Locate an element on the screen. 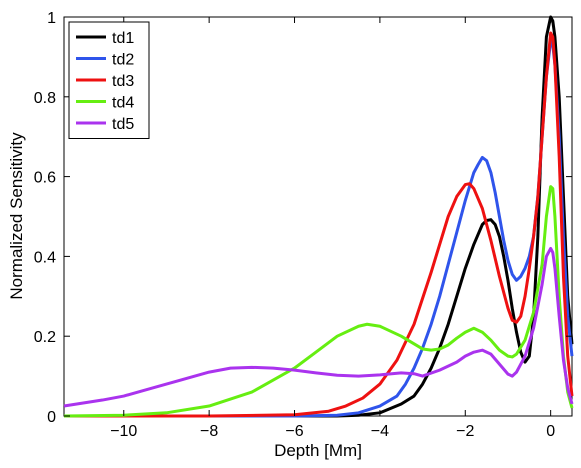  legend-label-td4: td4 is located at coordinates (123, 103).